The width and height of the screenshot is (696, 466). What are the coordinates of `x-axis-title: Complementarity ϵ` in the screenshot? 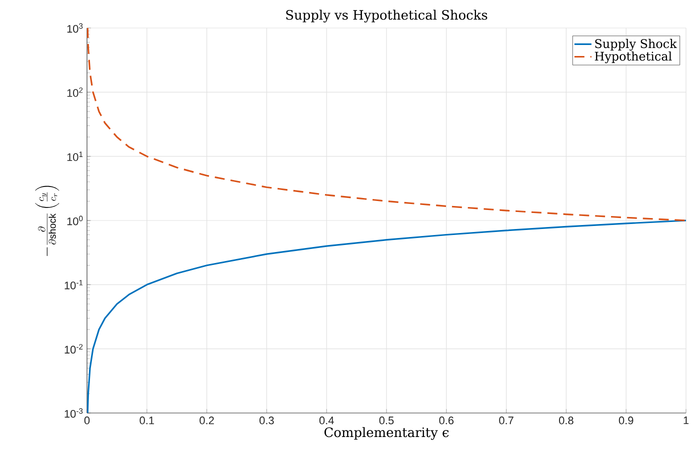 It's located at (386, 433).